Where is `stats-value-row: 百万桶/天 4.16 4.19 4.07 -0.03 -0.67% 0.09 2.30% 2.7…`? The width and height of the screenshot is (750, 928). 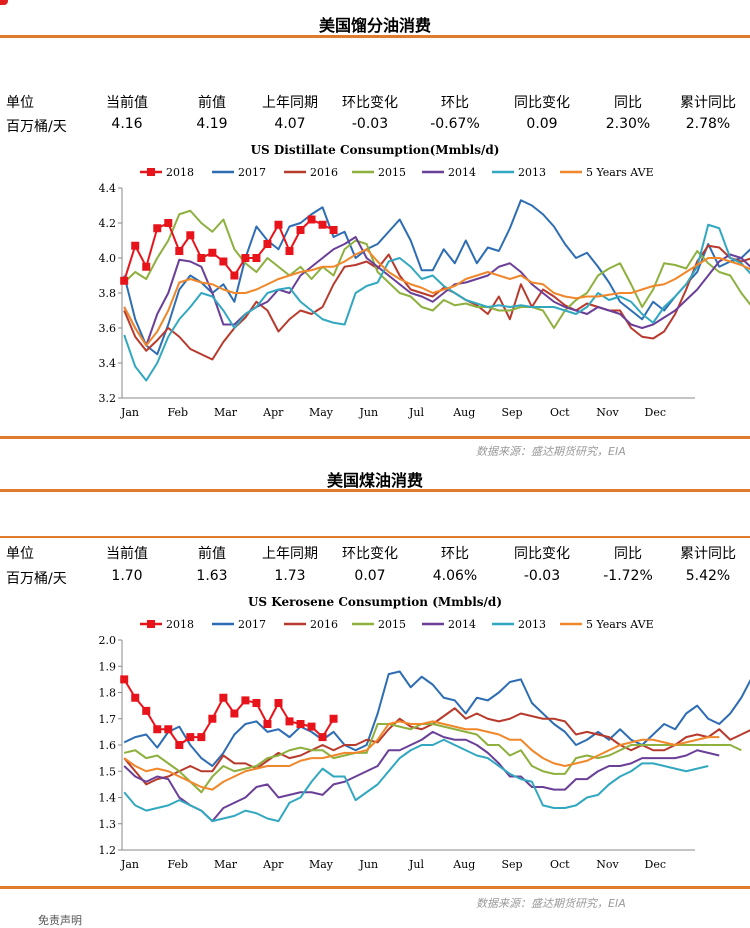
stats-value-row: 百万桶/天 4.16 4.19 4.07 -0.03 -0.67% 0.09 2.30% 2.7… is located at coordinates (375, 127).